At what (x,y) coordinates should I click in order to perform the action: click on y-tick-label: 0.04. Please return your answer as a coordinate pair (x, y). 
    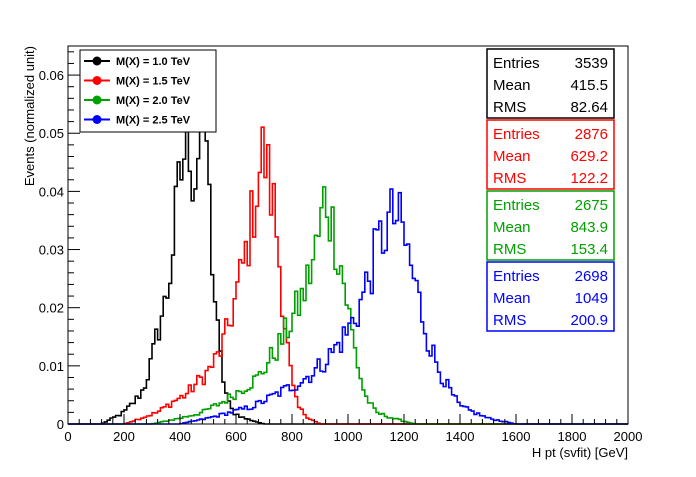
    Looking at the image, I should click on (51, 191).